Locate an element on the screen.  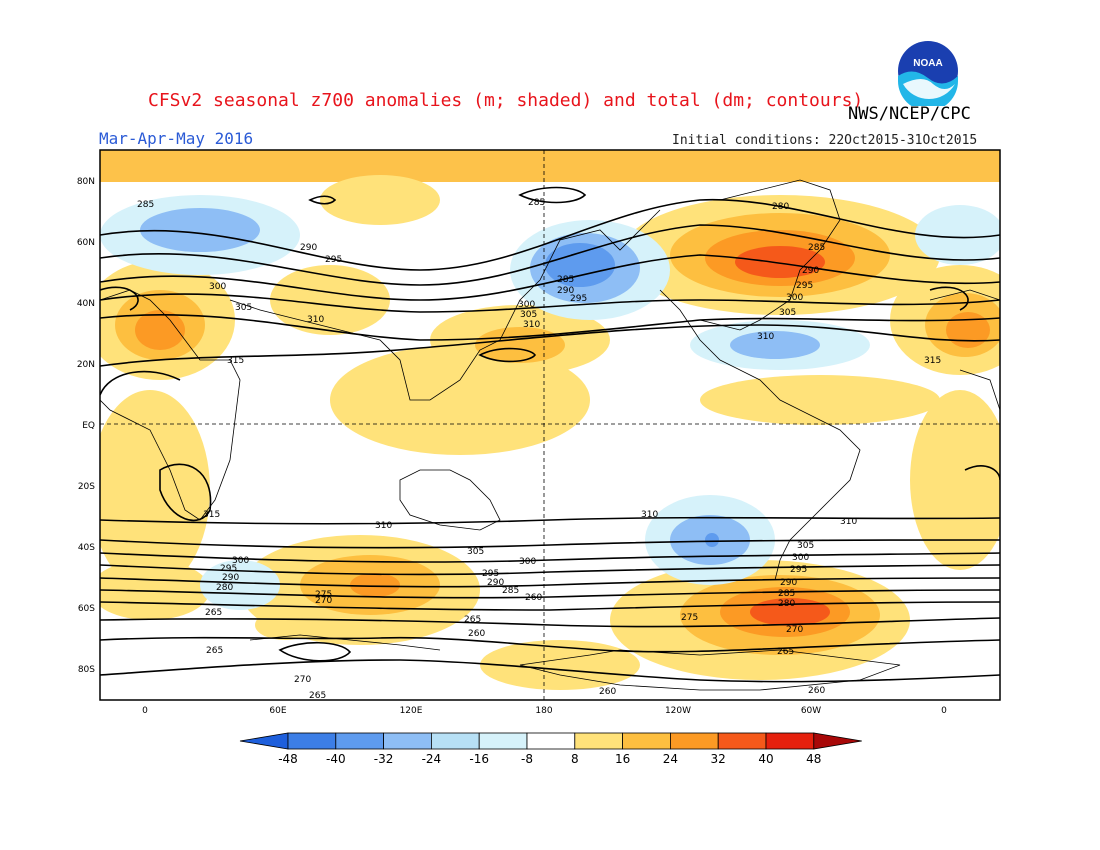
lat-label: 20S is located at coordinates (86, 487).